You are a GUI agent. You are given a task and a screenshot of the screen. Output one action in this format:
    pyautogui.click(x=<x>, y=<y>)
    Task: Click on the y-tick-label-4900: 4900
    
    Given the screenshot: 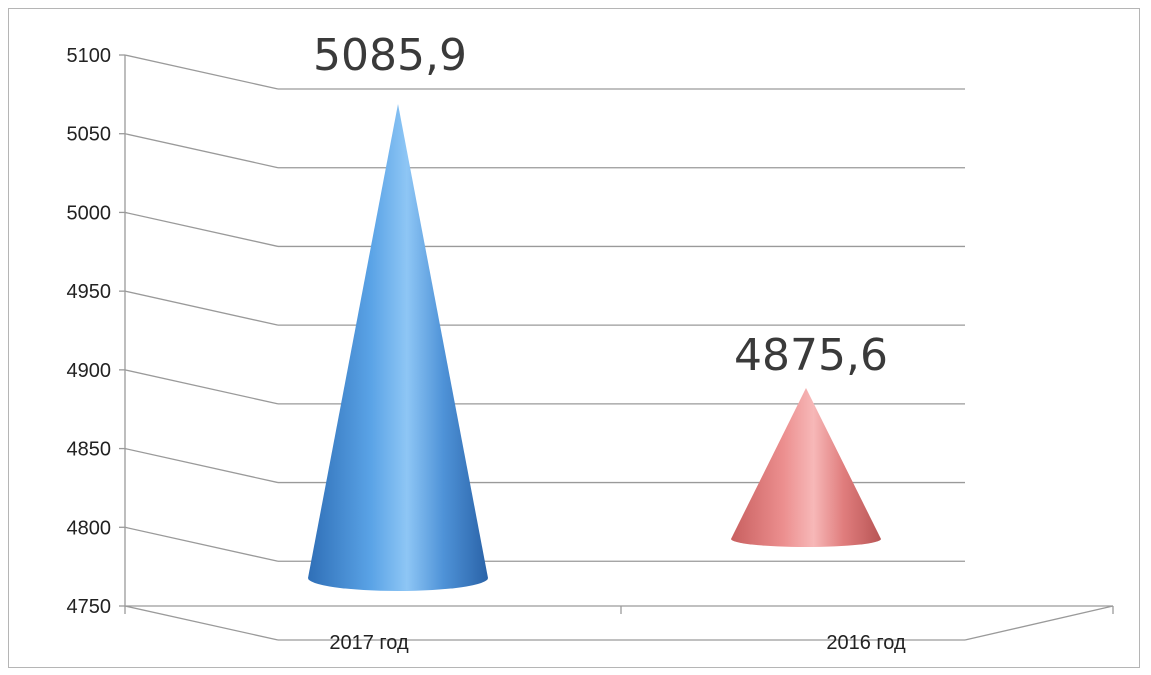 What is the action you would take?
    pyautogui.click(x=89, y=371)
    